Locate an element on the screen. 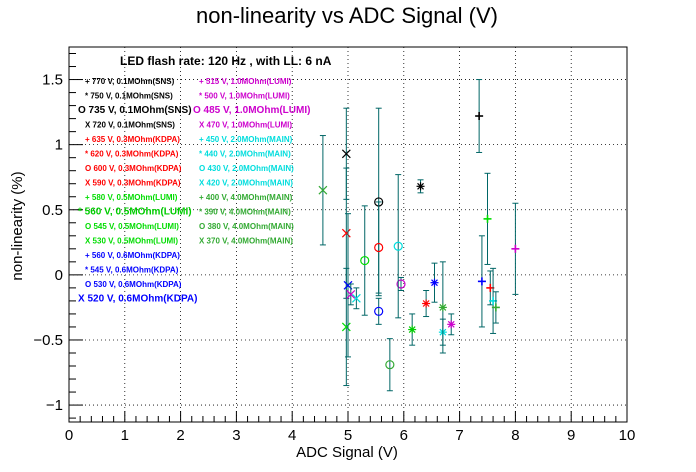 The height and width of the screenshot is (472, 696). x-tick-label: 10 is located at coordinates (627, 435).